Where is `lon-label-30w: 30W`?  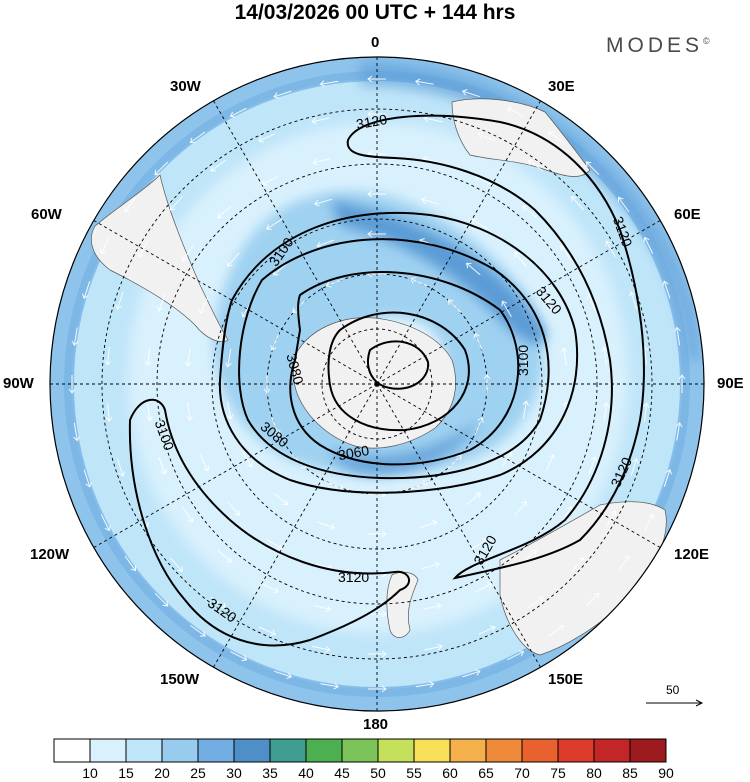
lon-label-30w: 30W is located at coordinates (185, 86).